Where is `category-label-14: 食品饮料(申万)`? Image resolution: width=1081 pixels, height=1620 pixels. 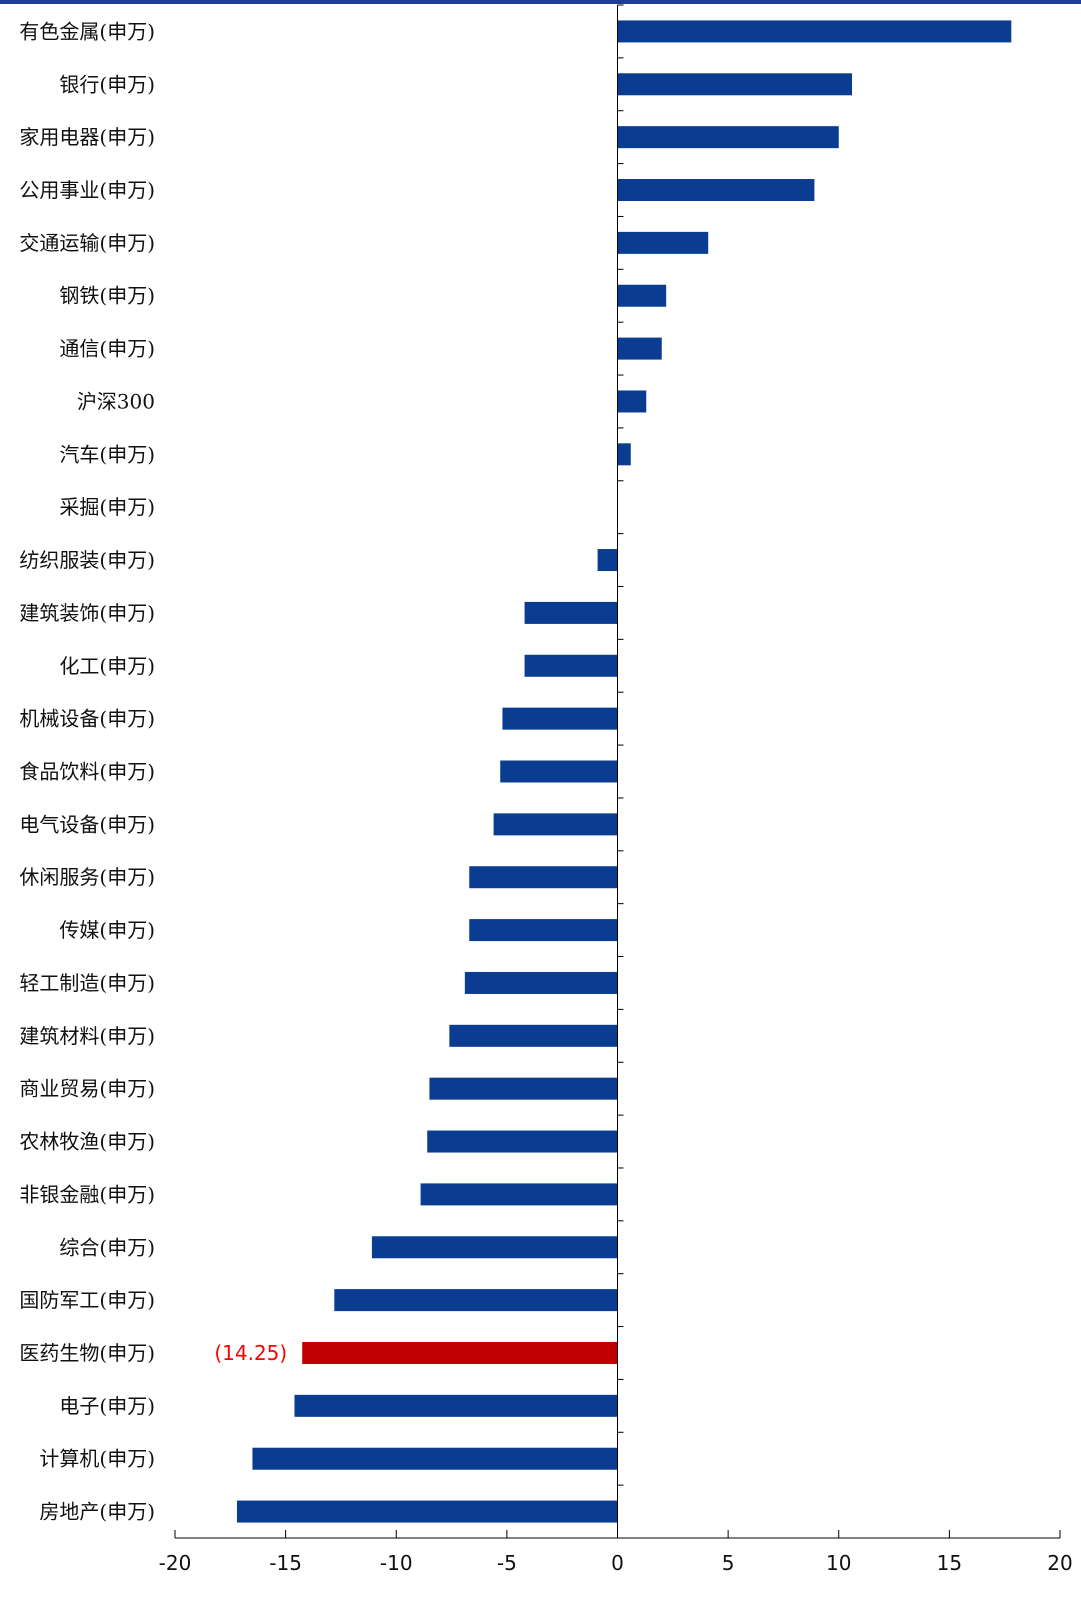 category-label-14: 食品饮料(申万) is located at coordinates (87, 772).